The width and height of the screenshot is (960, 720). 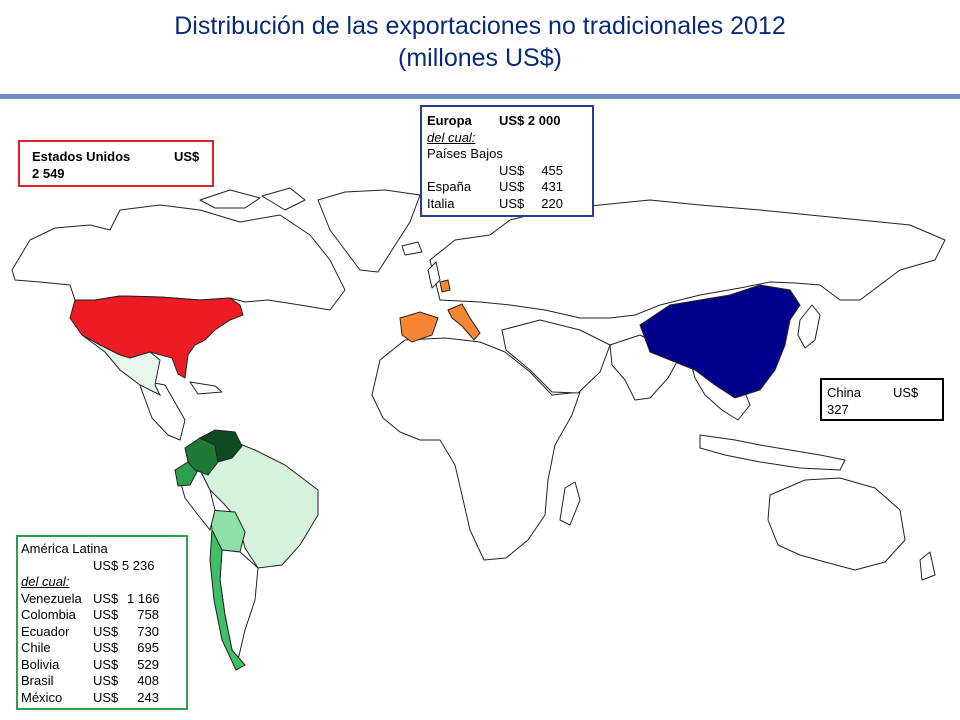 I want to click on usa-currency: US$, so click(x=187, y=156).